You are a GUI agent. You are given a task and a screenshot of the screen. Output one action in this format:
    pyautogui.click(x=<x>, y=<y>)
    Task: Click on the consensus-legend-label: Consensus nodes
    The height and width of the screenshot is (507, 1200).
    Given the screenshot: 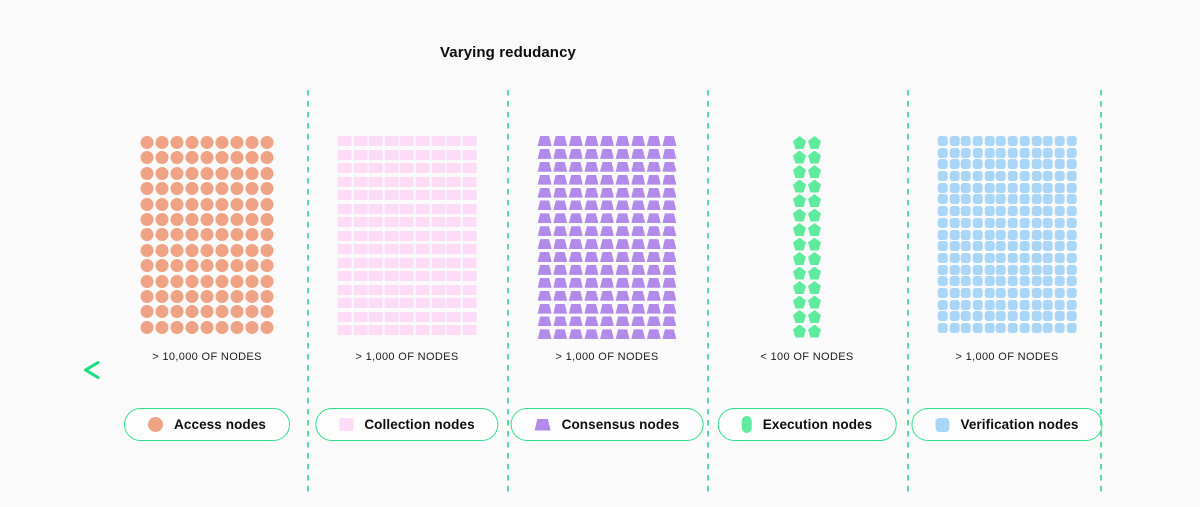 What is the action you would take?
    pyautogui.click(x=620, y=424)
    